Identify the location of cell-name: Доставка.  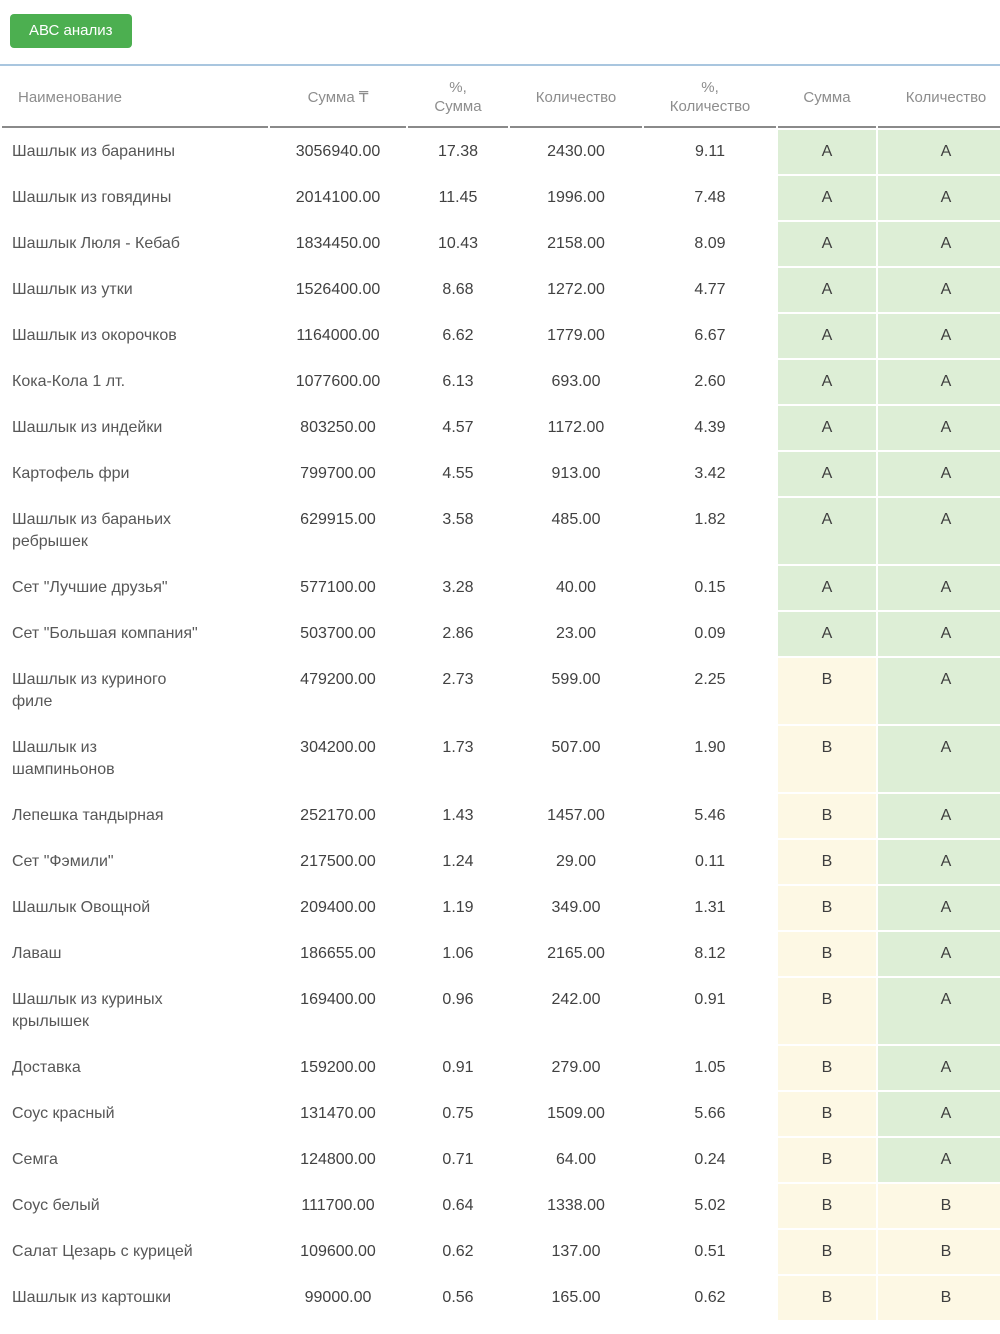
(46, 1067).